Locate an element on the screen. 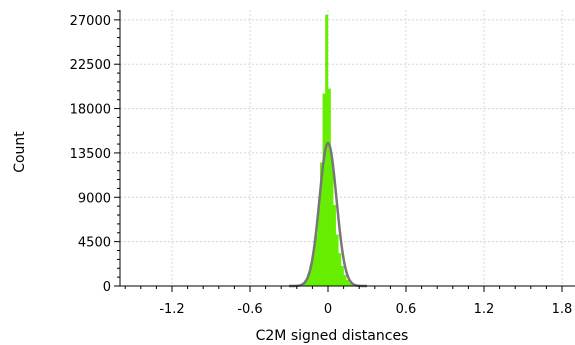 This screenshot has width=575, height=345. y-tick-label: 18000 is located at coordinates (90, 110).